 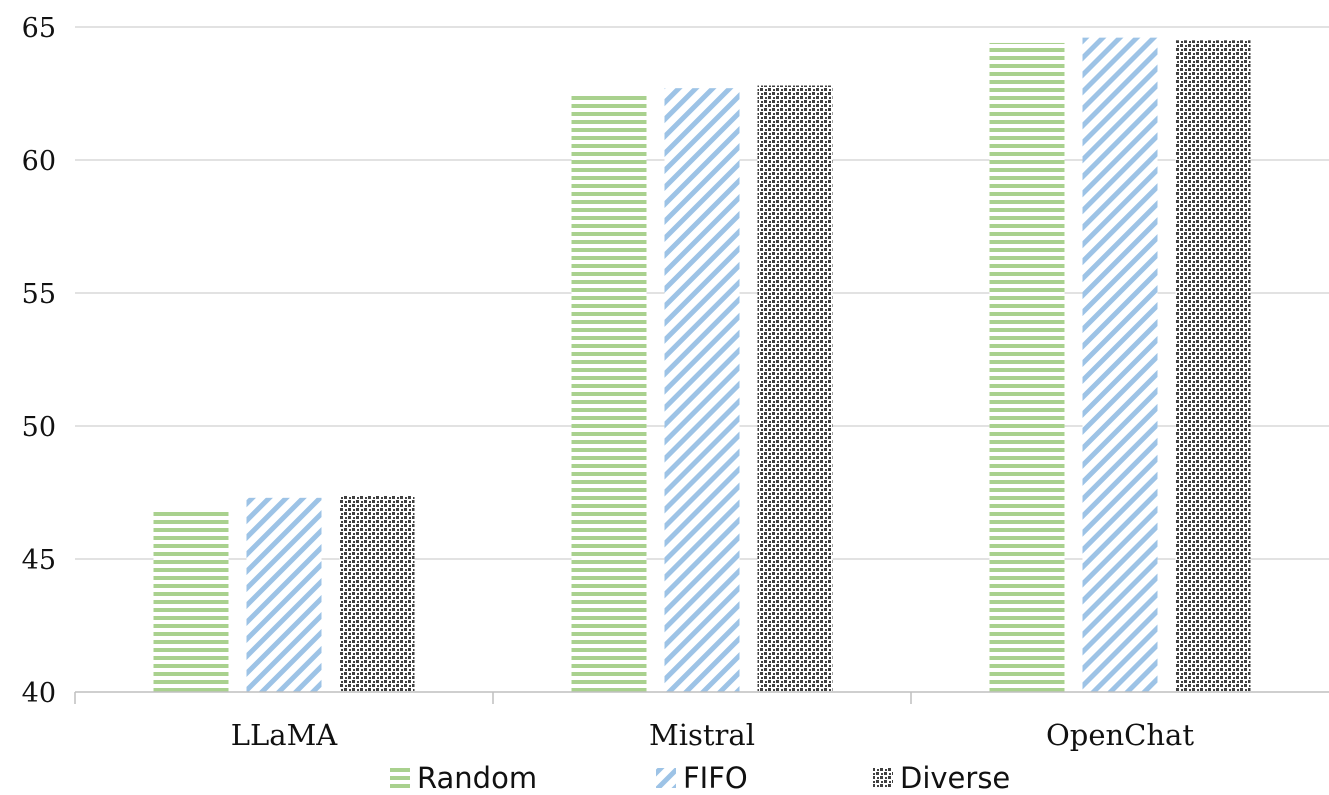 I want to click on x-category-label: OpenChat, so click(x=1120, y=735).